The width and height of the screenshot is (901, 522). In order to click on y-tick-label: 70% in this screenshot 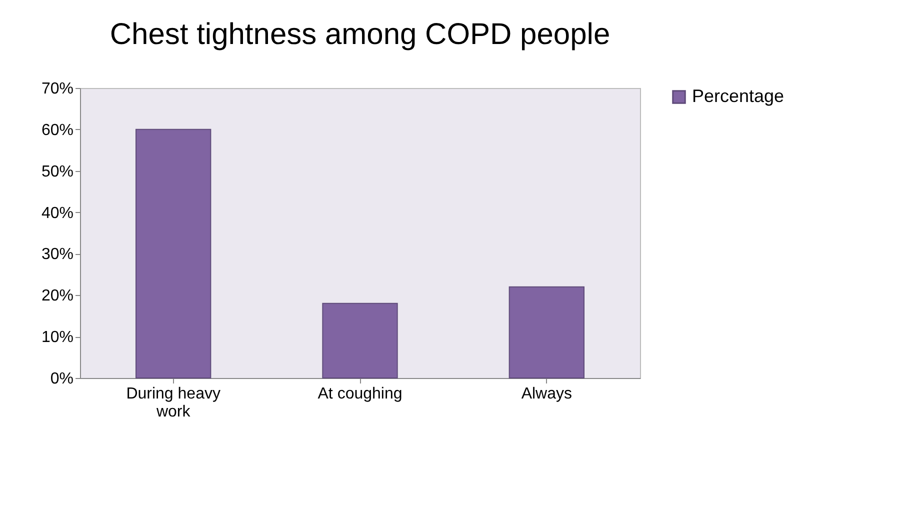, I will do `click(57, 89)`.